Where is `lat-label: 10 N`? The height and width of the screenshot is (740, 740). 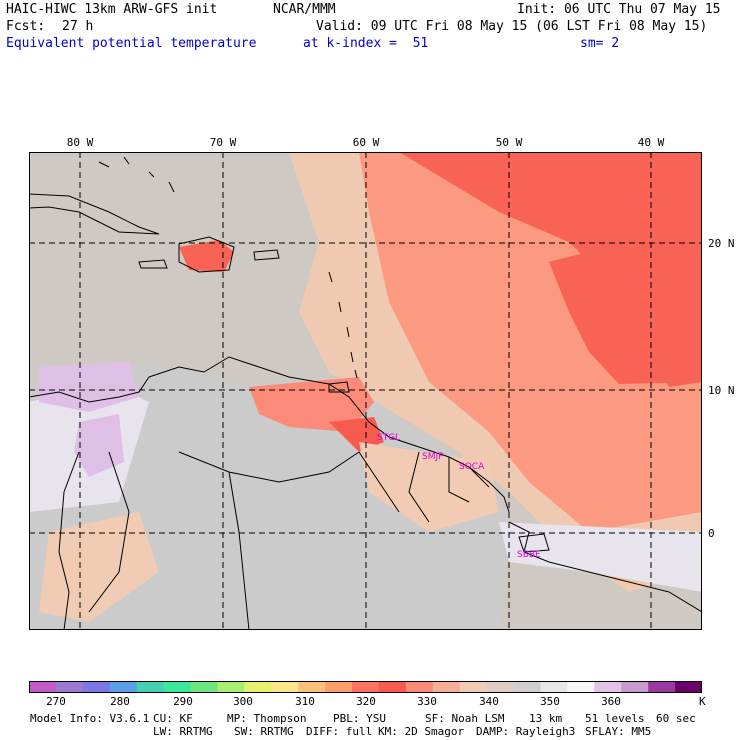 lat-label: 10 N is located at coordinates (721, 390).